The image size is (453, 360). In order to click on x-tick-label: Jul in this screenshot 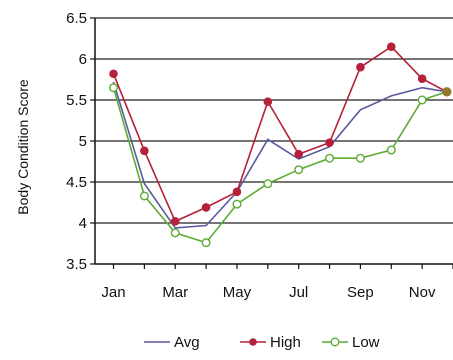, I will do `click(298, 292)`.